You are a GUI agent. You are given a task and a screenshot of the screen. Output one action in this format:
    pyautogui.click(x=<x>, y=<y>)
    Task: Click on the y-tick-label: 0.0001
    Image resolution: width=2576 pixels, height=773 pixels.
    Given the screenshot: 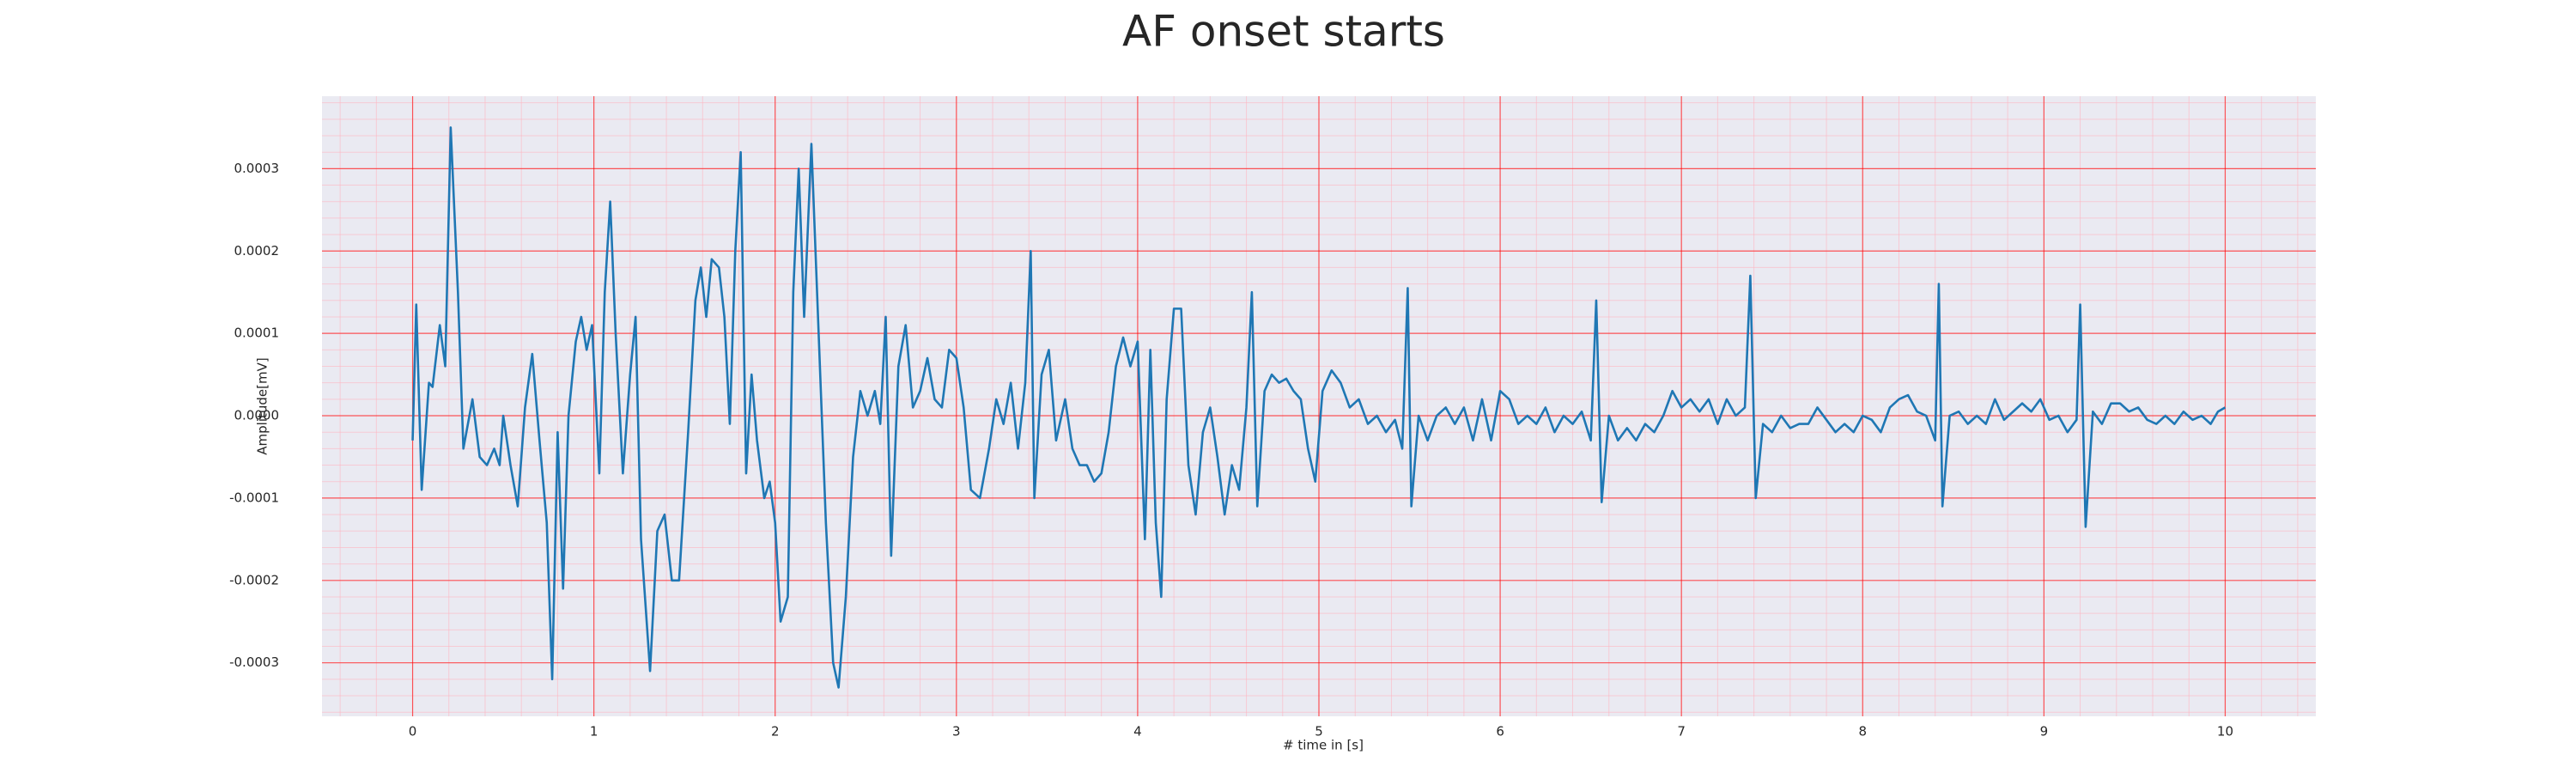 What is the action you would take?
    pyautogui.click(x=257, y=333)
    